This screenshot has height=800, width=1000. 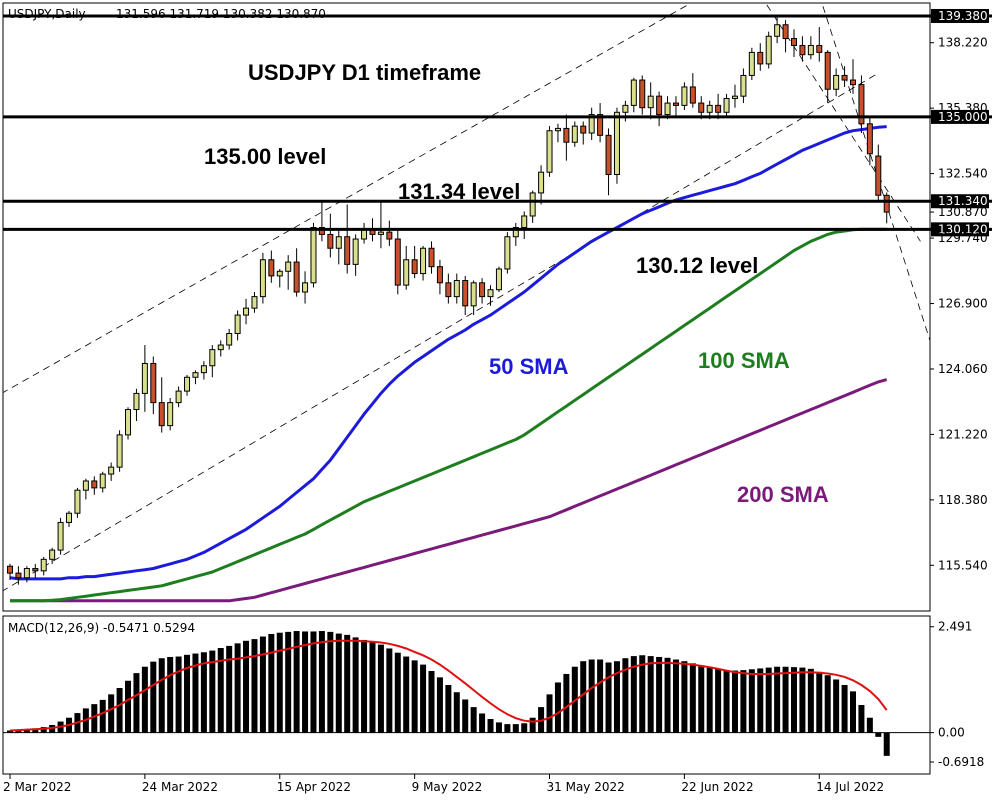 I want to click on price-tick-label: 118.380, so click(x=963, y=500).